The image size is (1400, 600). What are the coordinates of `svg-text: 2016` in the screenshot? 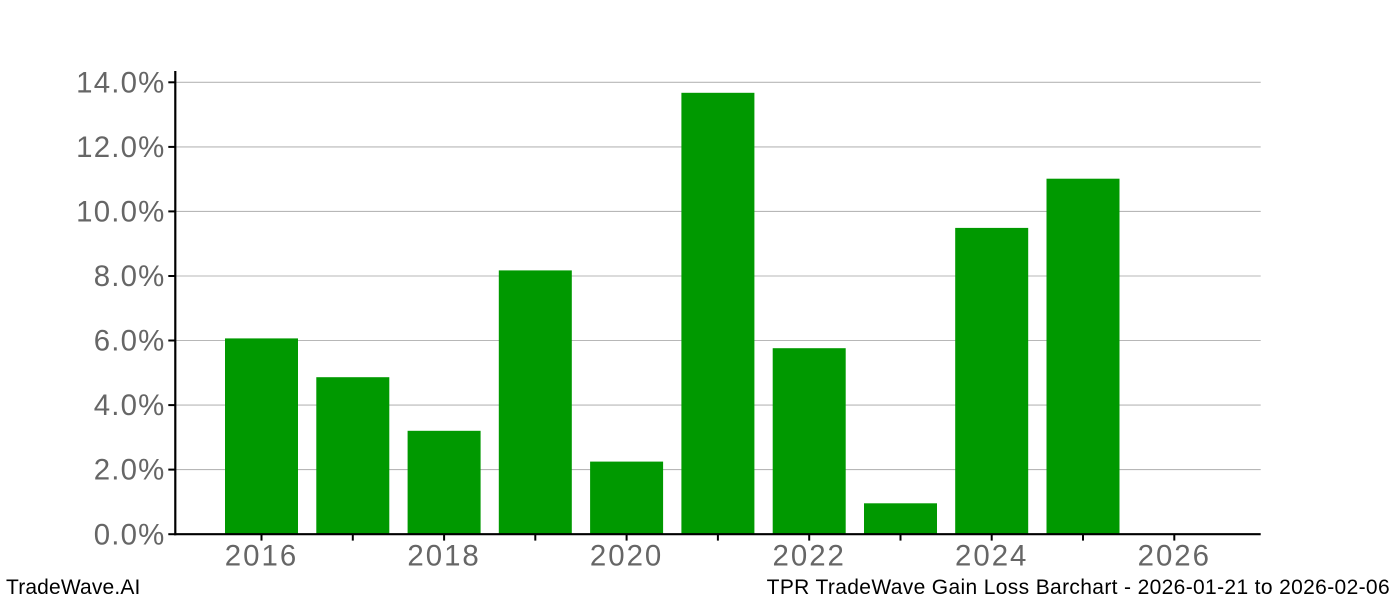 It's located at (261, 555).